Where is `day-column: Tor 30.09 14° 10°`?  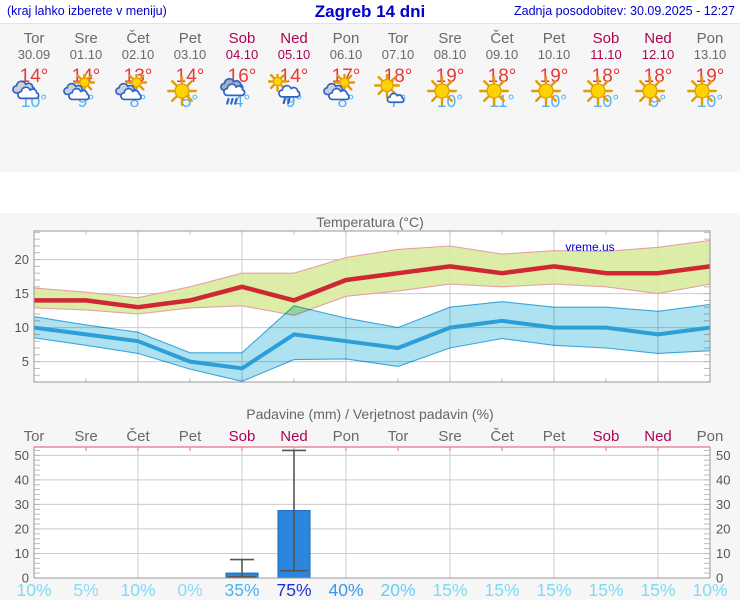
day-column: Tor 30.09 14° 10° is located at coordinates (34, 71).